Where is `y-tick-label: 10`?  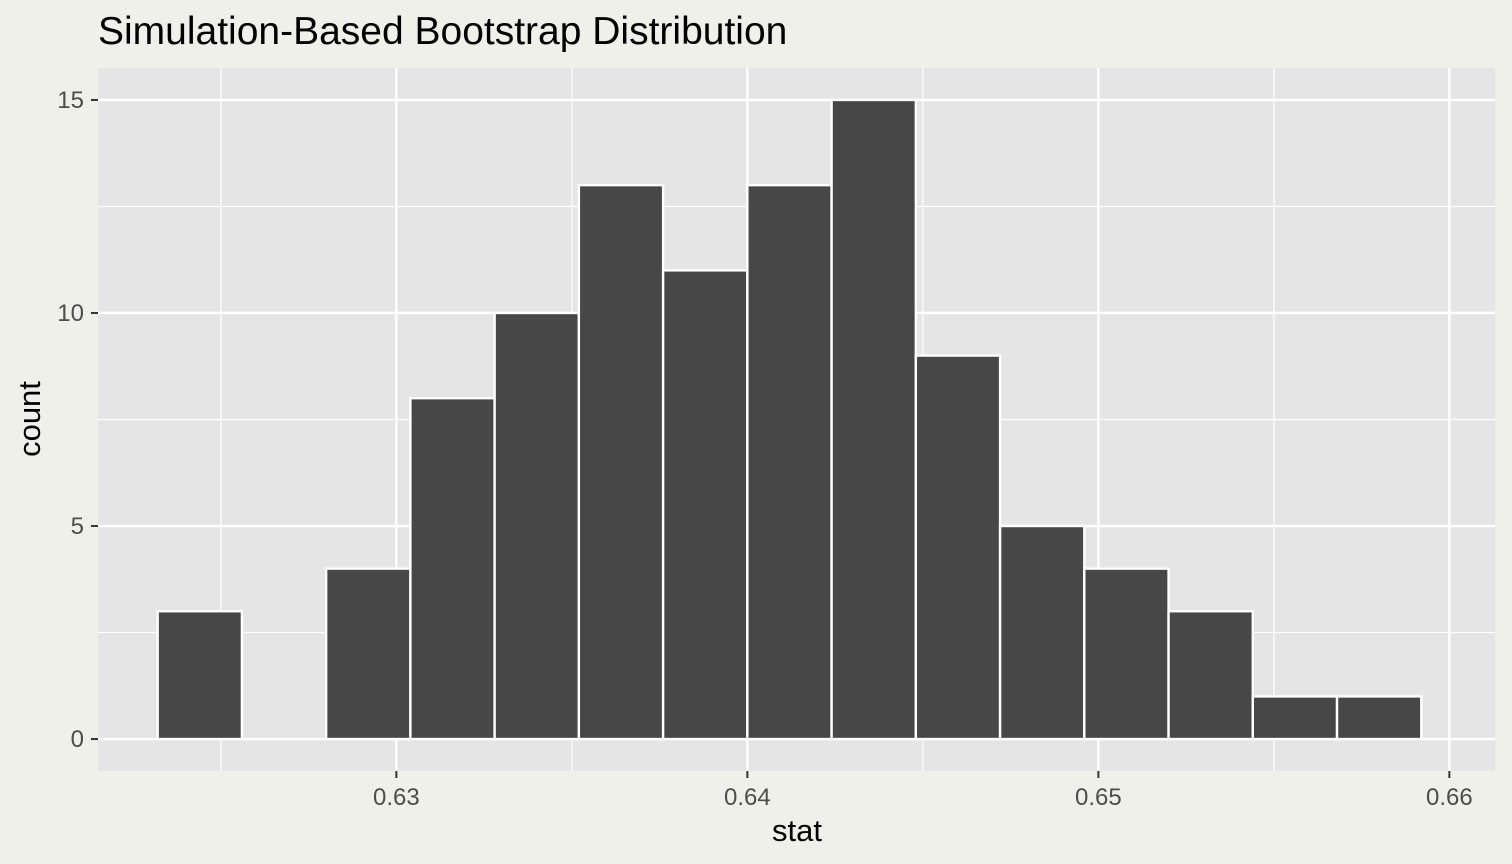 y-tick-label: 10 is located at coordinates (70, 313).